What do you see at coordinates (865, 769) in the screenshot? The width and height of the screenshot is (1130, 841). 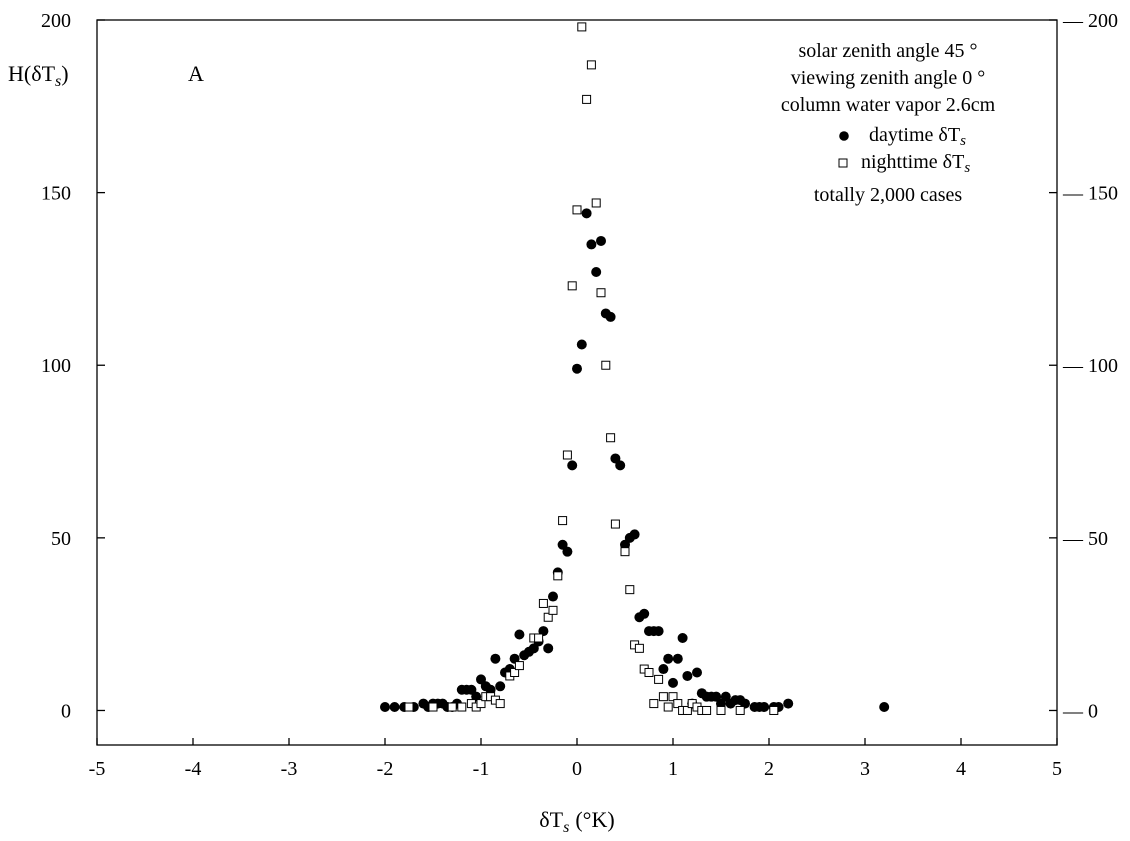 I see `x-tick-label: 3` at bounding box center [865, 769].